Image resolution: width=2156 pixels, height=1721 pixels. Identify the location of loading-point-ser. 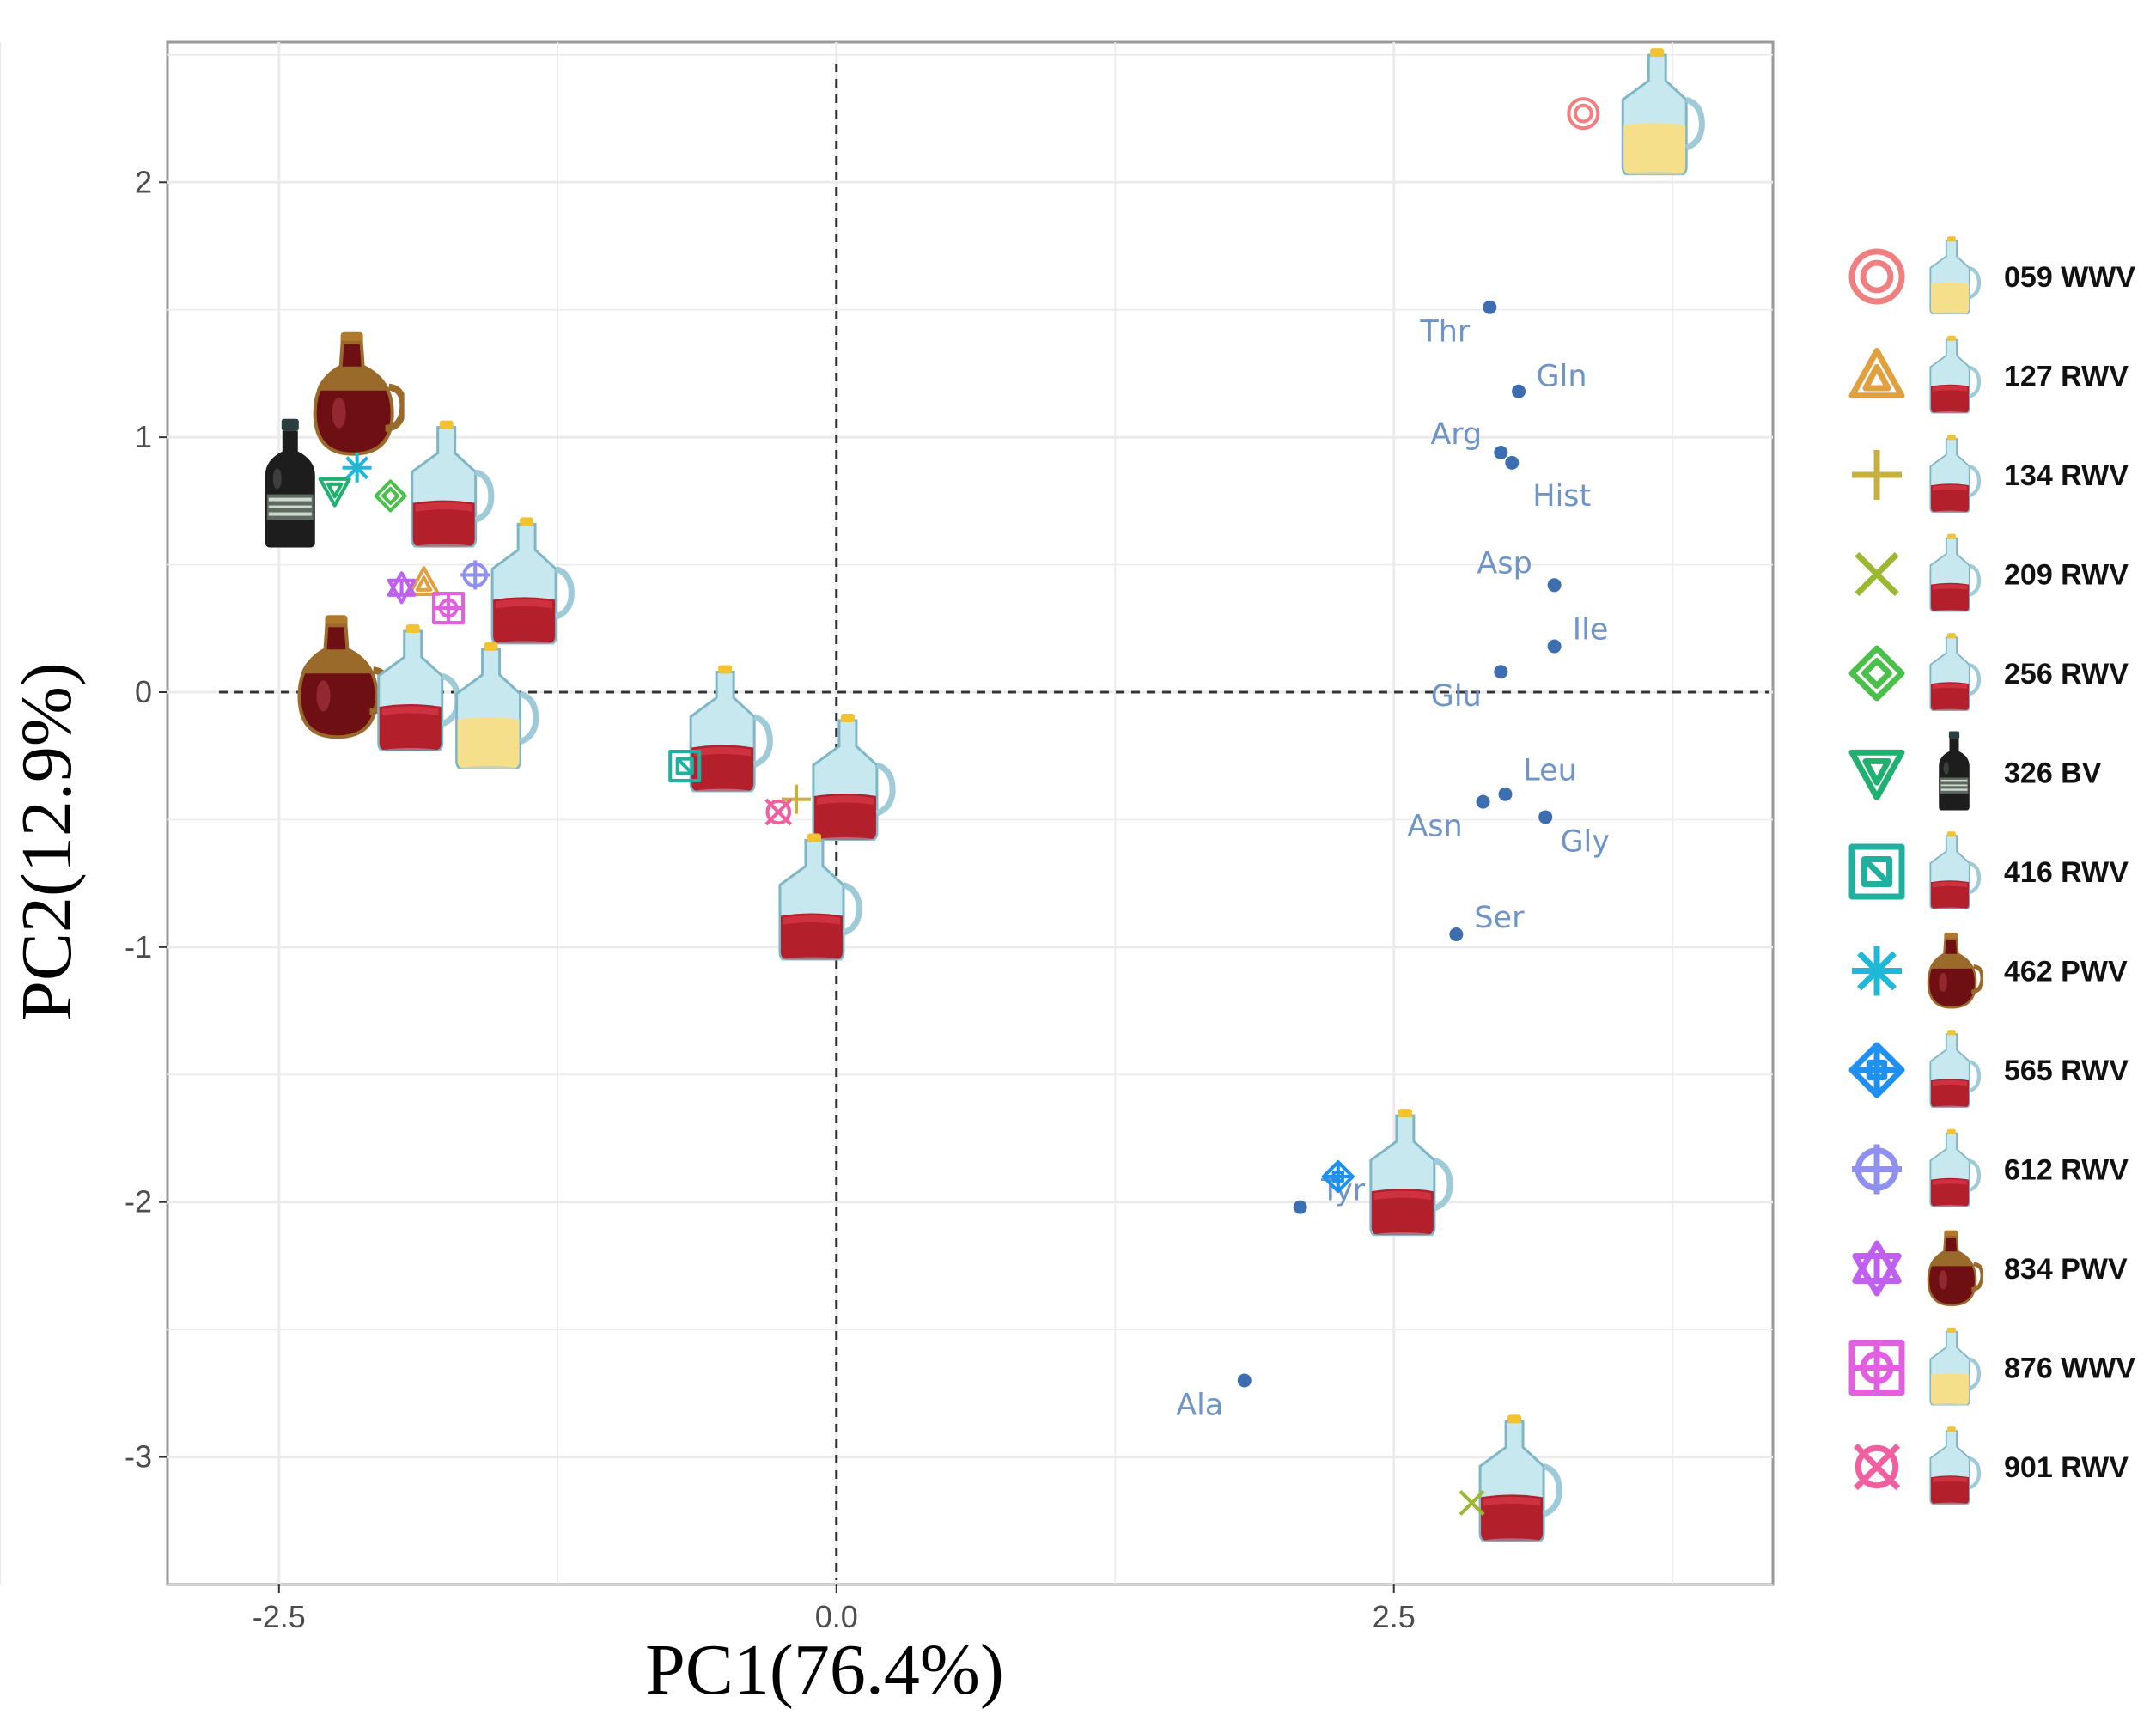
(1456, 934).